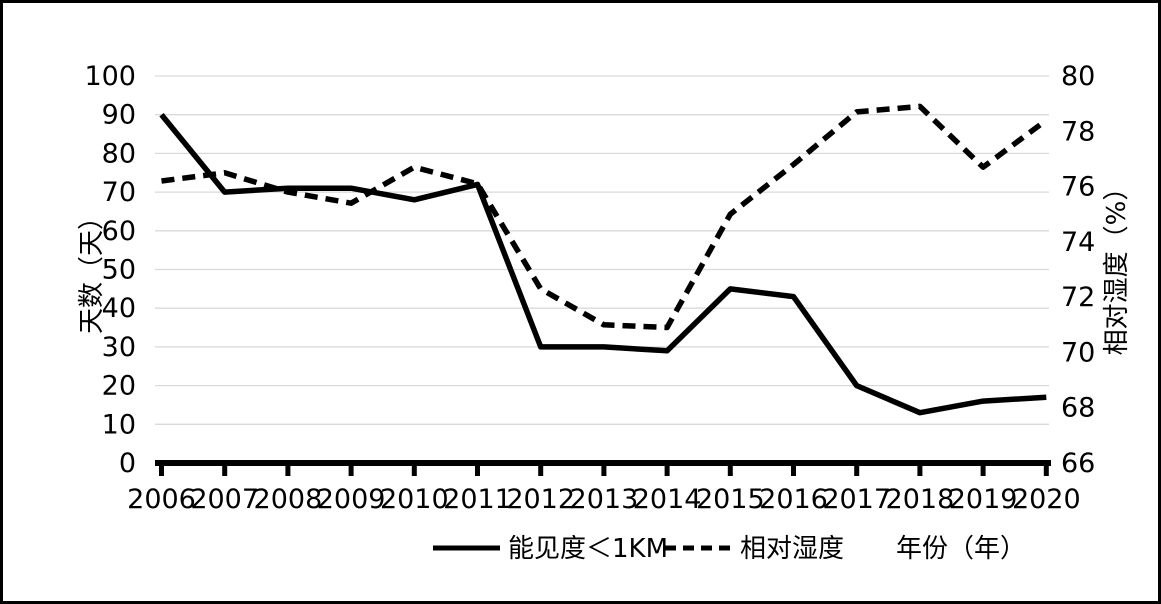  Describe the element at coordinates (119, 424) in the screenshot. I see `y-left-tick-label: 10` at that location.